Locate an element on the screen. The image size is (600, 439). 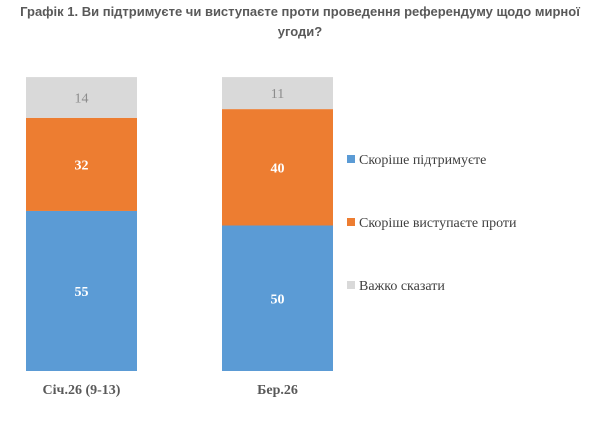
category-label: Січ.26 (9-13) is located at coordinates (82, 390).